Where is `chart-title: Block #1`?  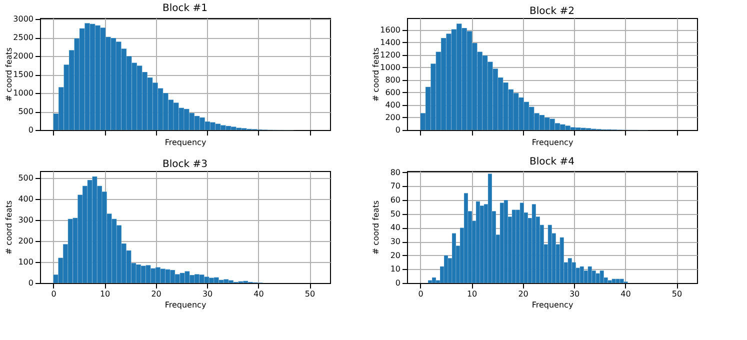 chart-title: Block #1 is located at coordinates (185, 8).